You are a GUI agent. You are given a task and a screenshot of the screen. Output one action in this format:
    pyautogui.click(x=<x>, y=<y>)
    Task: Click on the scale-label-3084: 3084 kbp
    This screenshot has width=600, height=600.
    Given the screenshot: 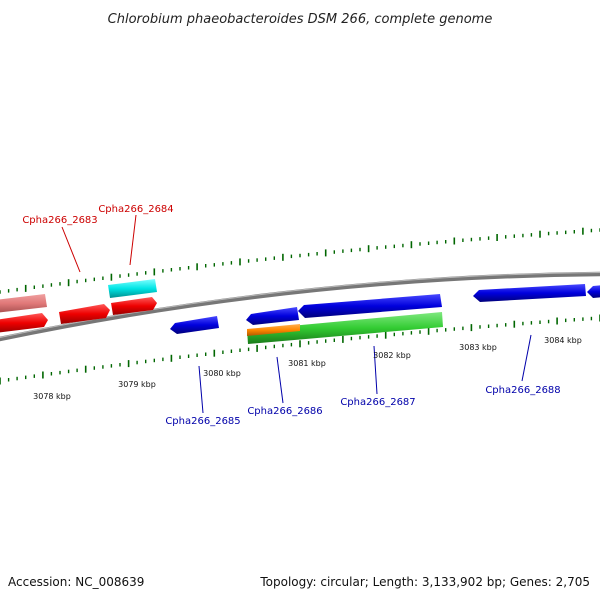 What is the action you would take?
    pyautogui.click(x=563, y=340)
    